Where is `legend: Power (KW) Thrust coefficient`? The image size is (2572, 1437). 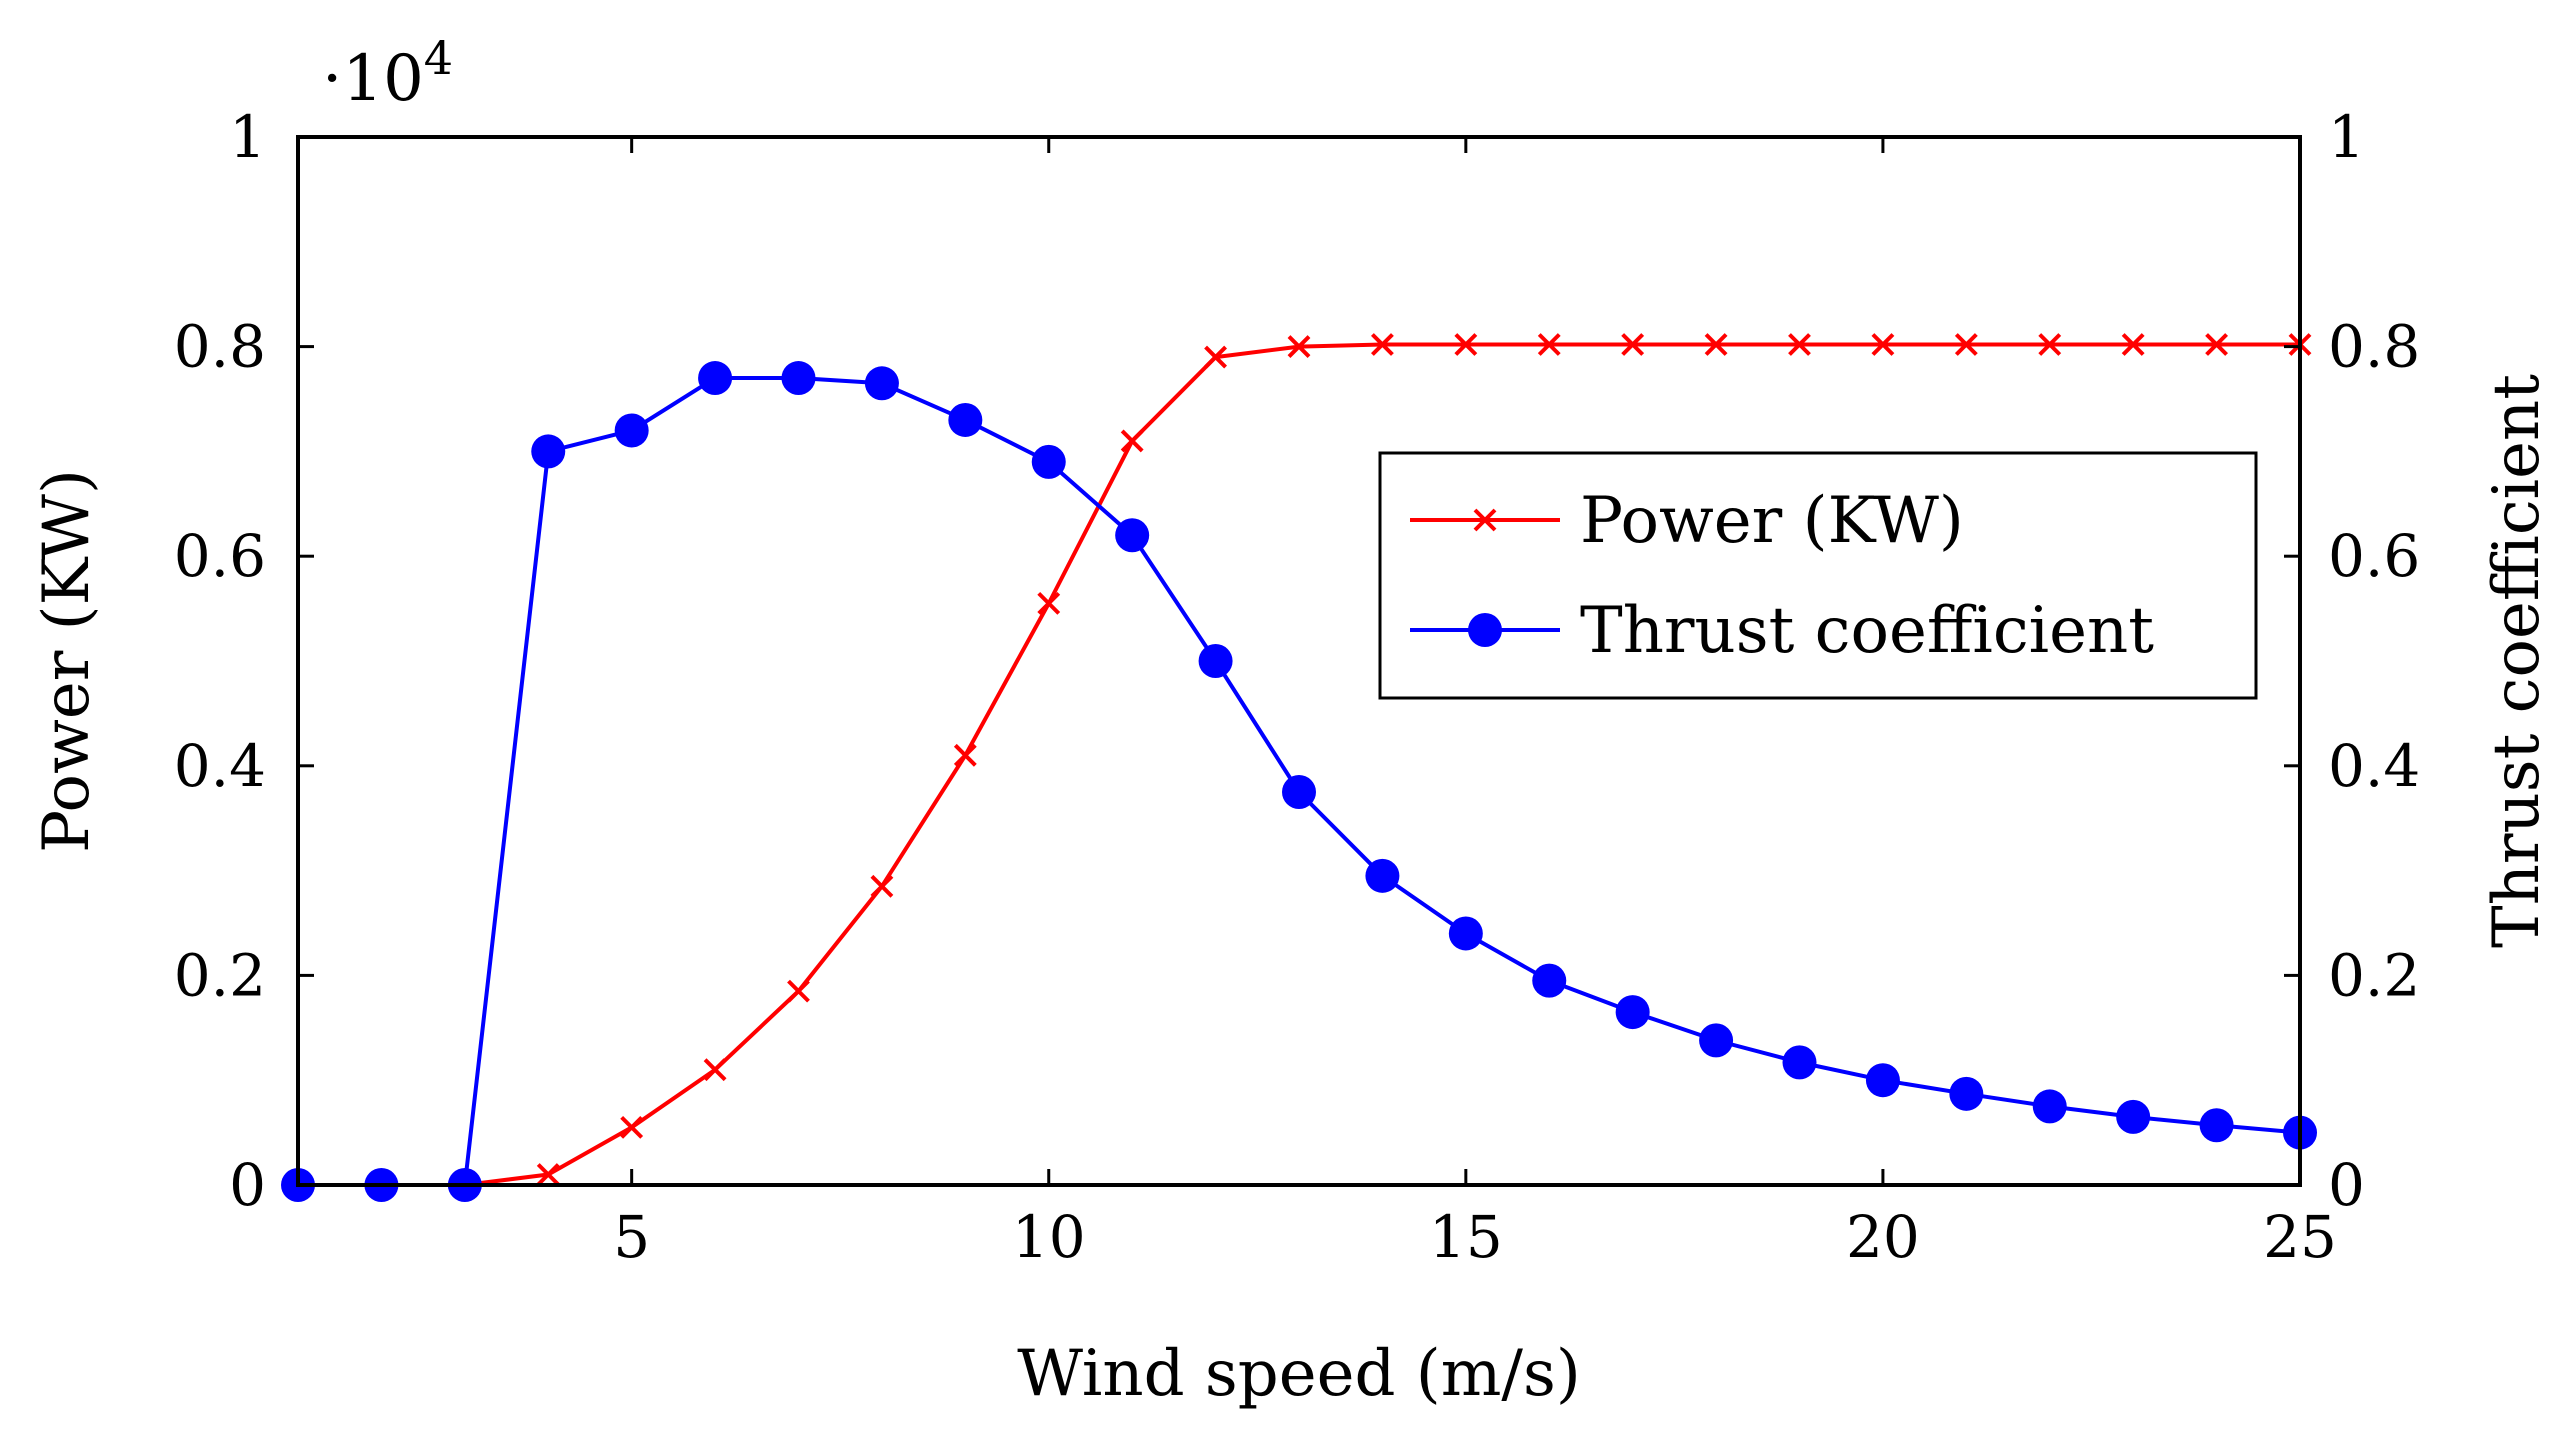
legend: Power (KW) Thrust coefficient is located at coordinates (1818, 575).